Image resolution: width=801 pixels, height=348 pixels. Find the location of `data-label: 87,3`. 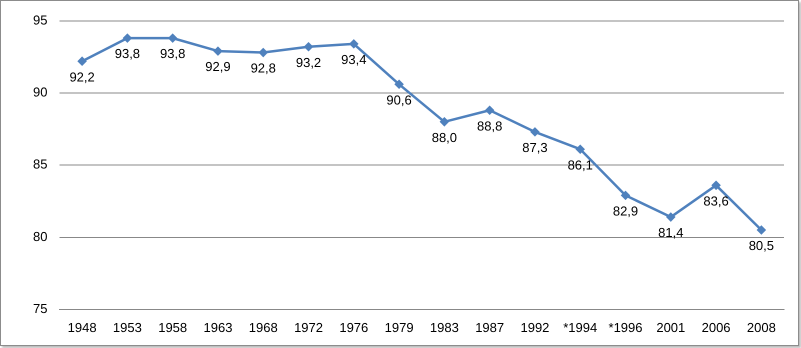

data-label: 87,3 is located at coordinates (535, 147).